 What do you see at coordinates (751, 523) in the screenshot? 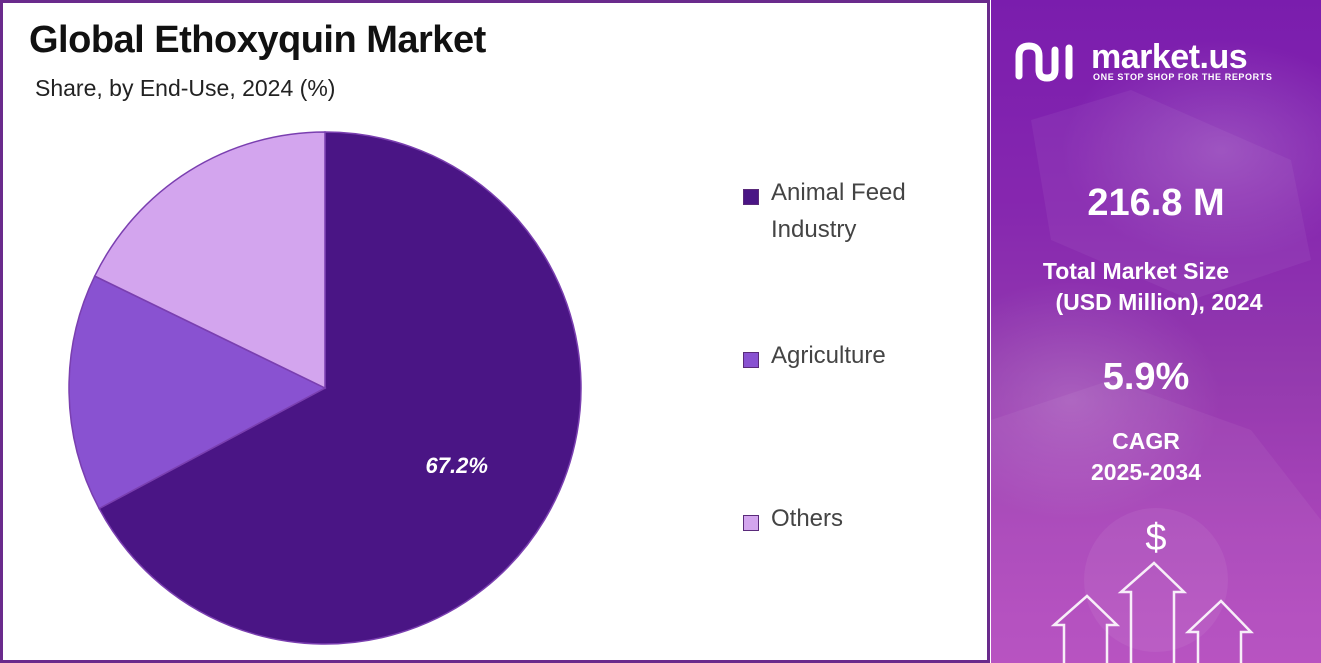
I see `legend-swatch-others` at bounding box center [751, 523].